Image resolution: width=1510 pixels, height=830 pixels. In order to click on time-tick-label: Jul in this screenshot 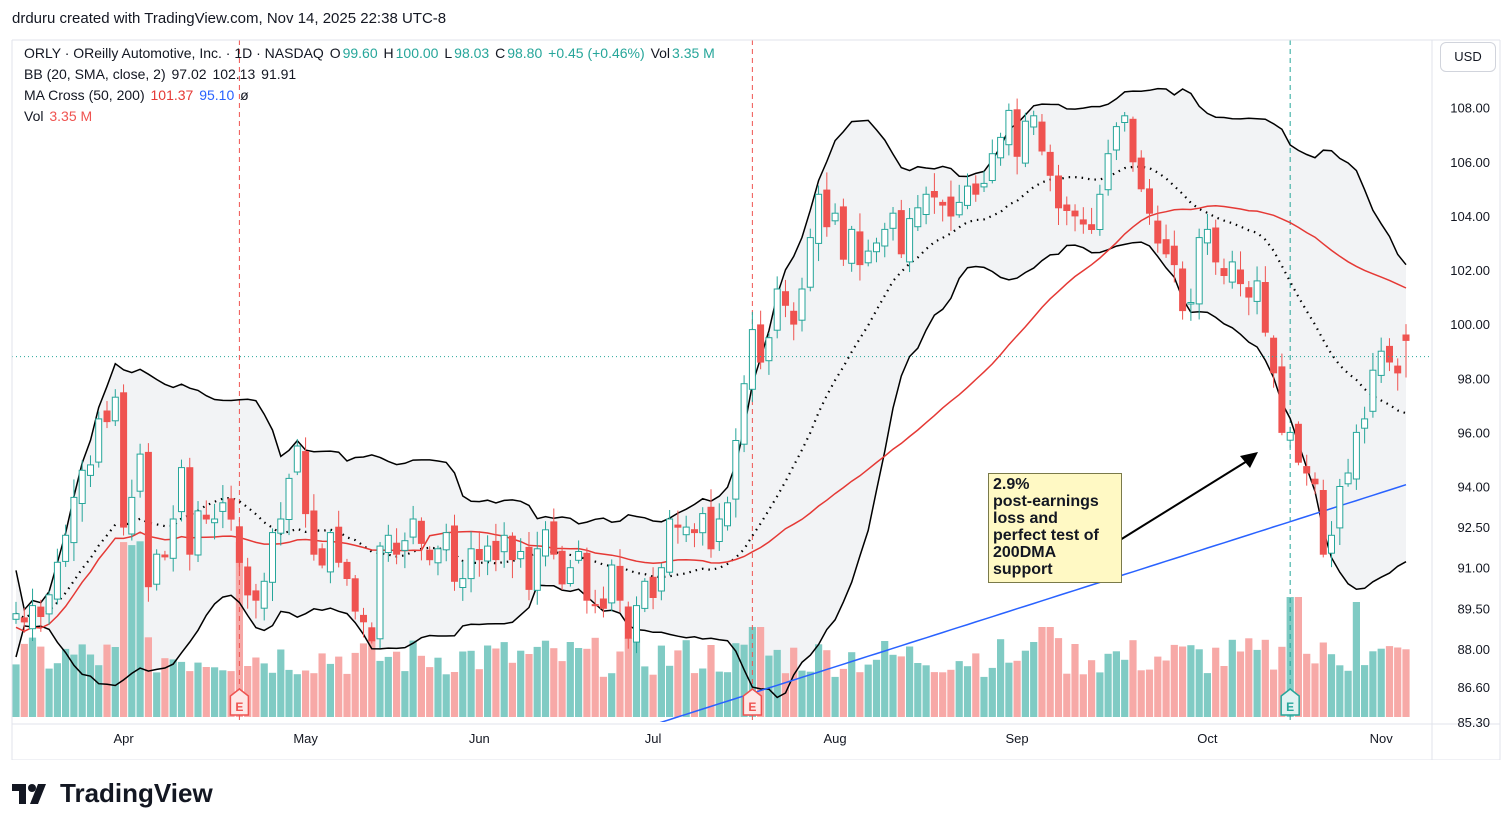, I will do `click(653, 738)`.